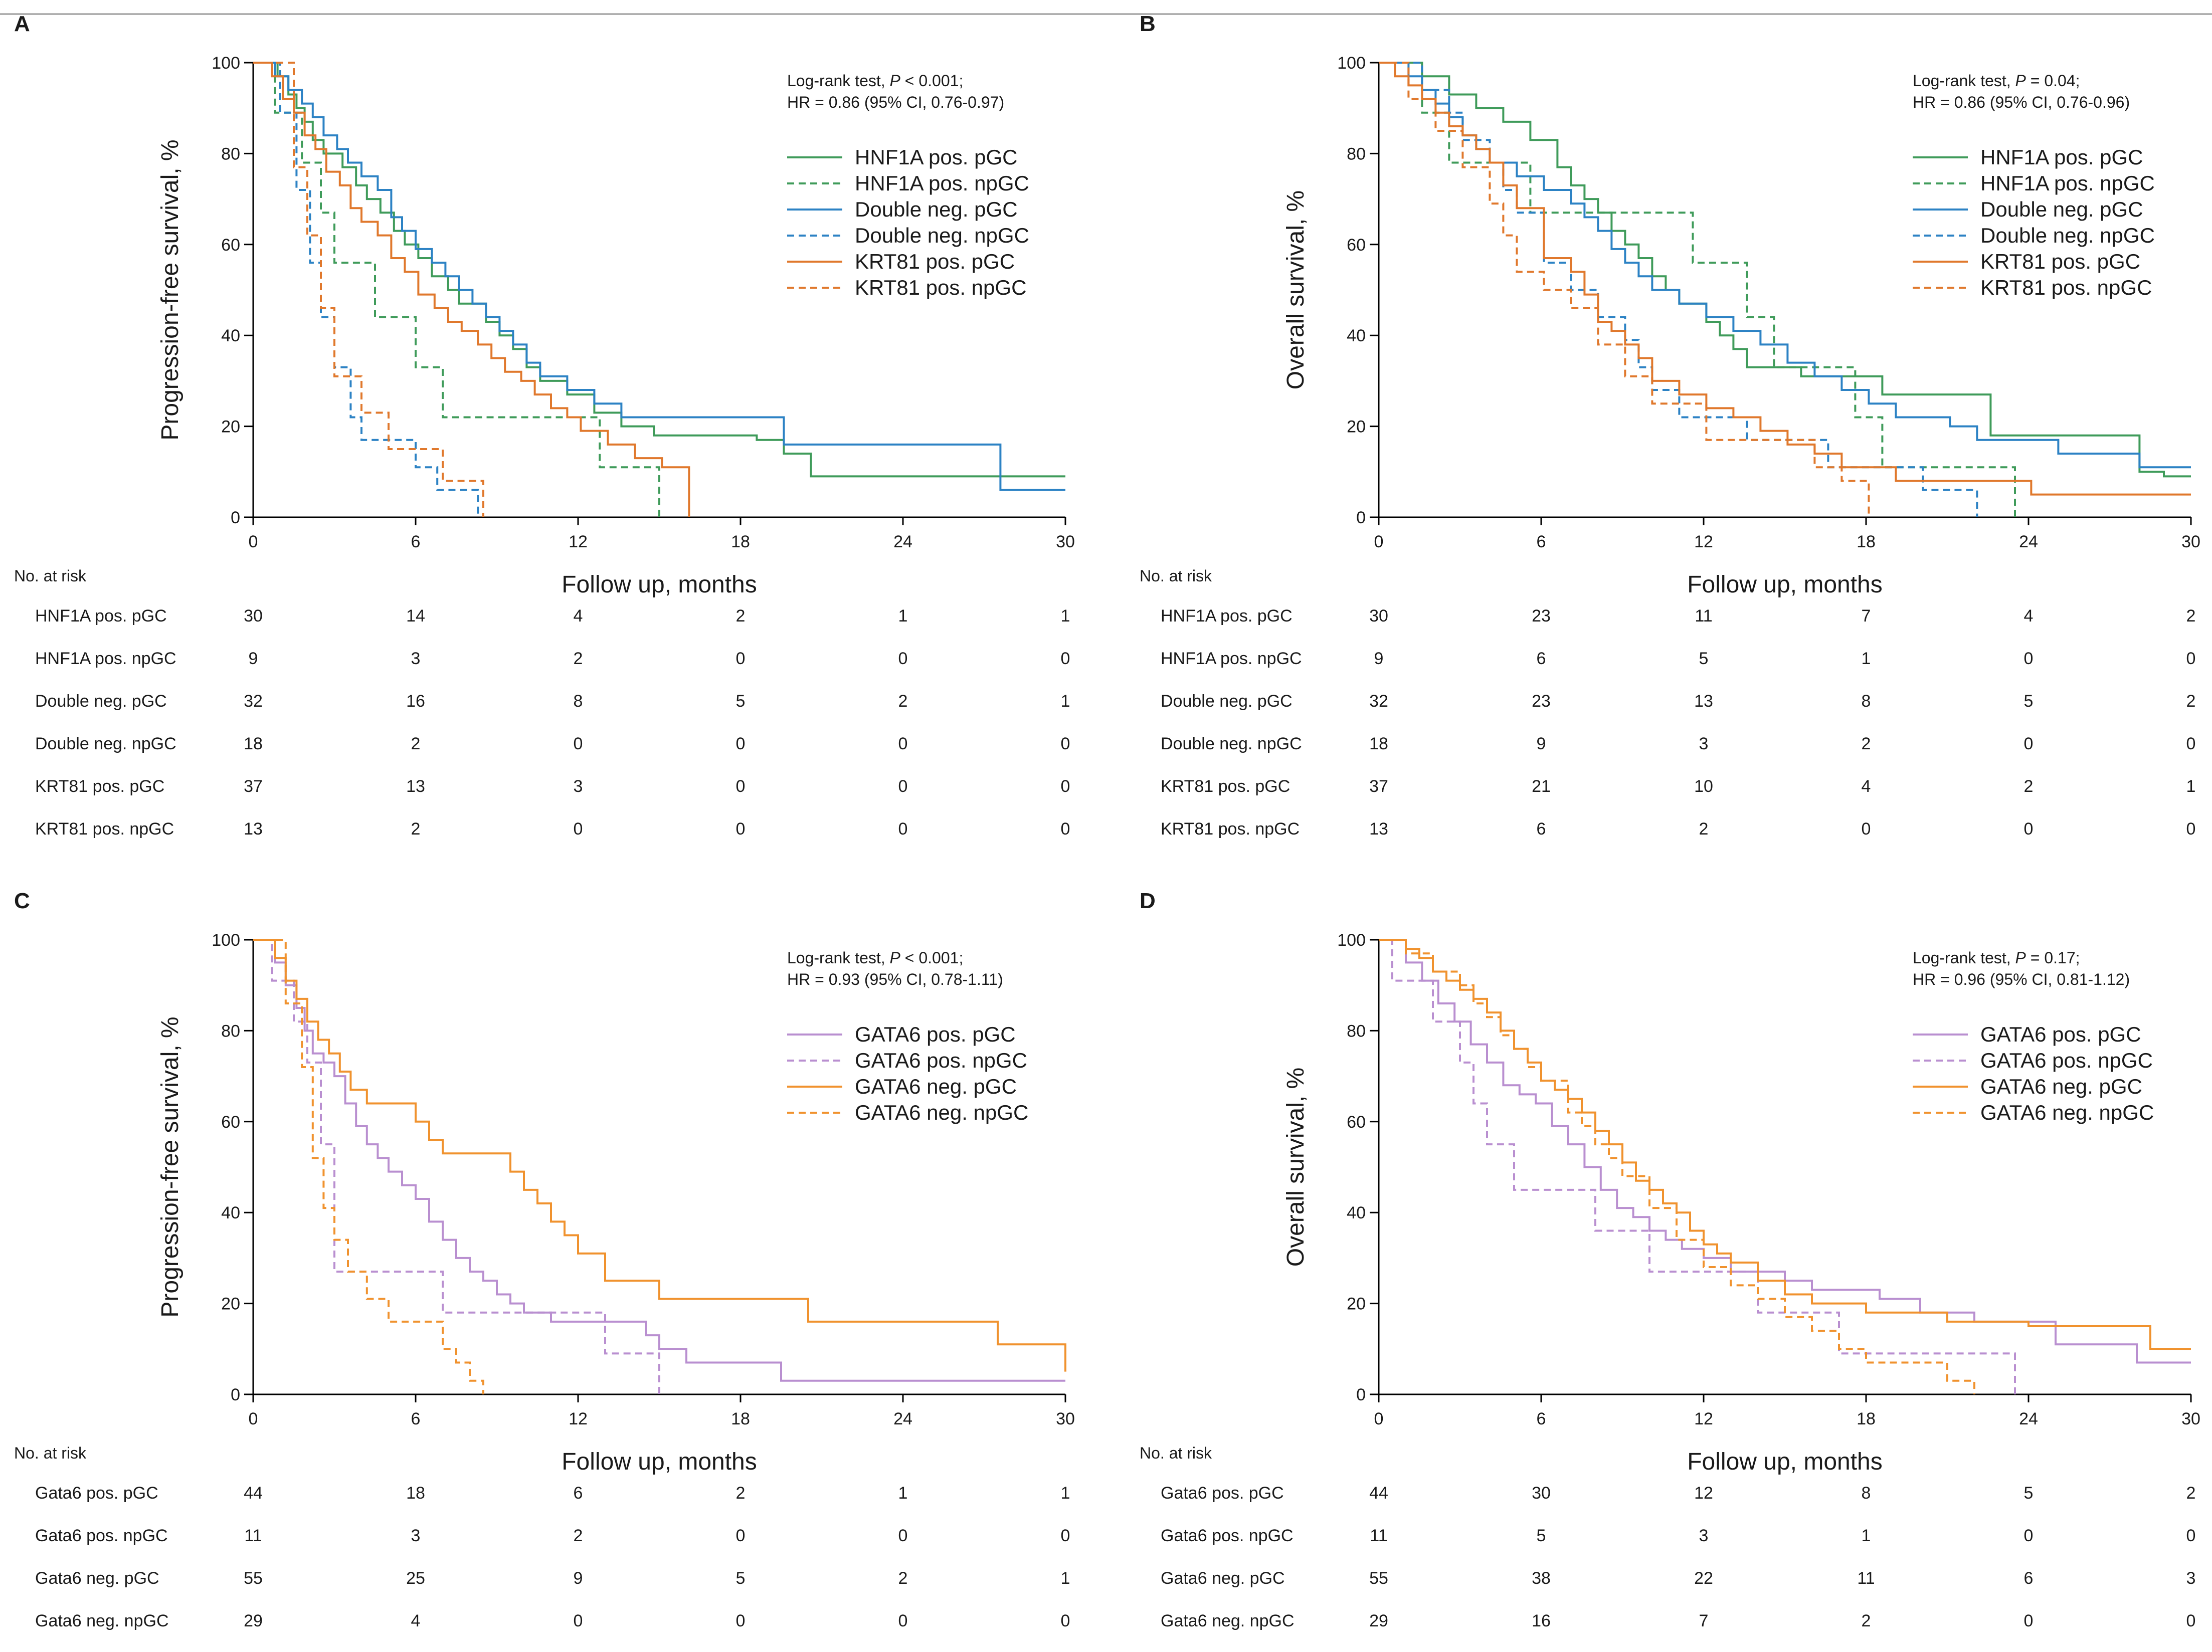 The height and width of the screenshot is (1652, 2212). I want to click on risk-row-label: Double neg. npGC, so click(1232, 744).